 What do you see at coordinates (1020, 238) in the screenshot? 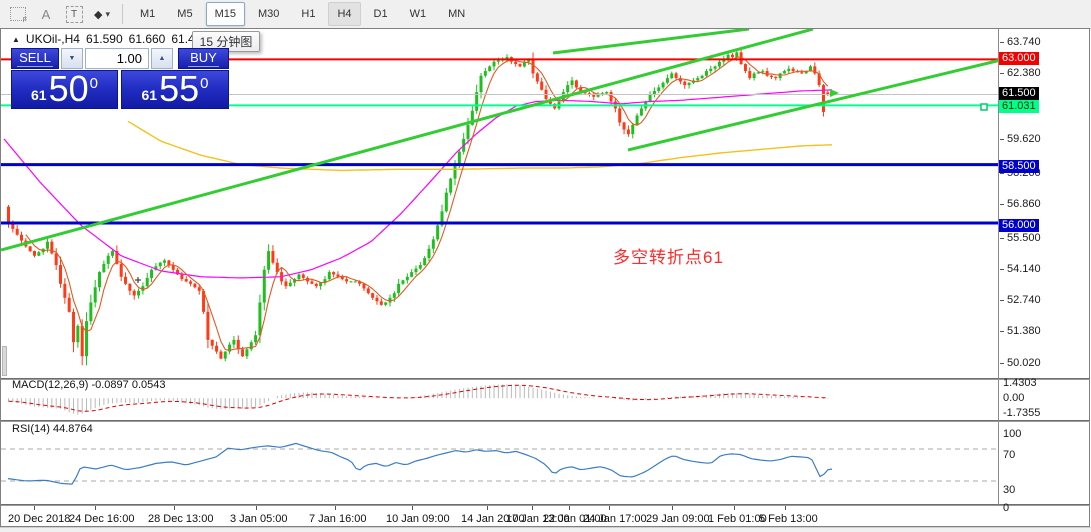
I see `price-axis-label: 55.500` at bounding box center [1020, 238].